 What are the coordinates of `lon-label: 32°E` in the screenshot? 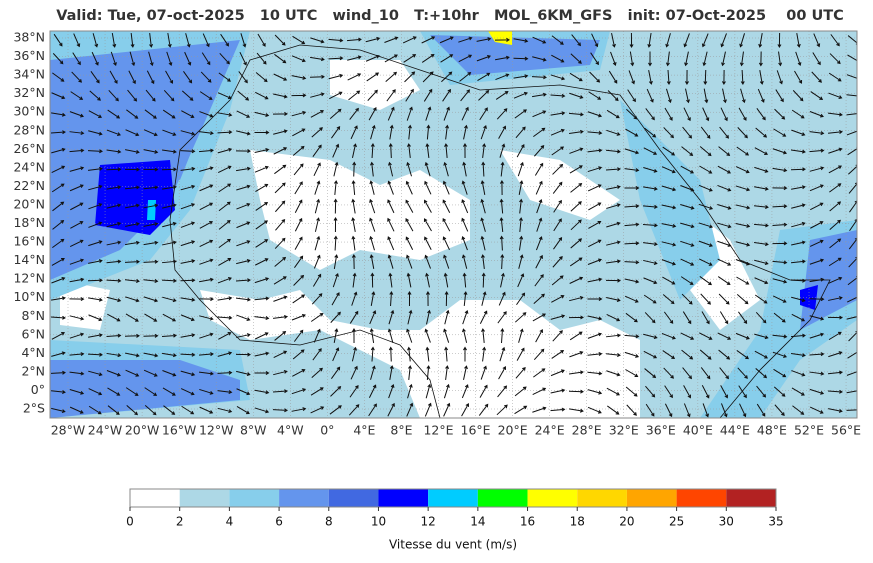 It's located at (624, 430).